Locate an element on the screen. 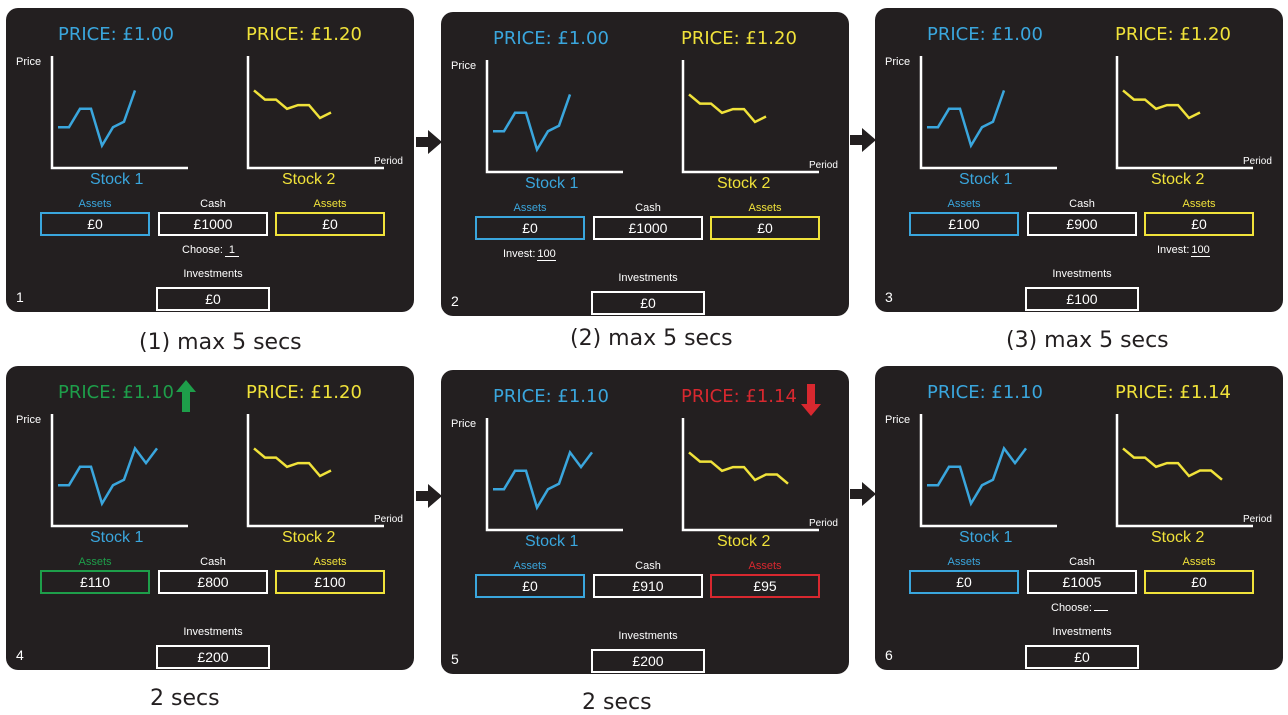  action-label: Choose: is located at coordinates (1071, 608).